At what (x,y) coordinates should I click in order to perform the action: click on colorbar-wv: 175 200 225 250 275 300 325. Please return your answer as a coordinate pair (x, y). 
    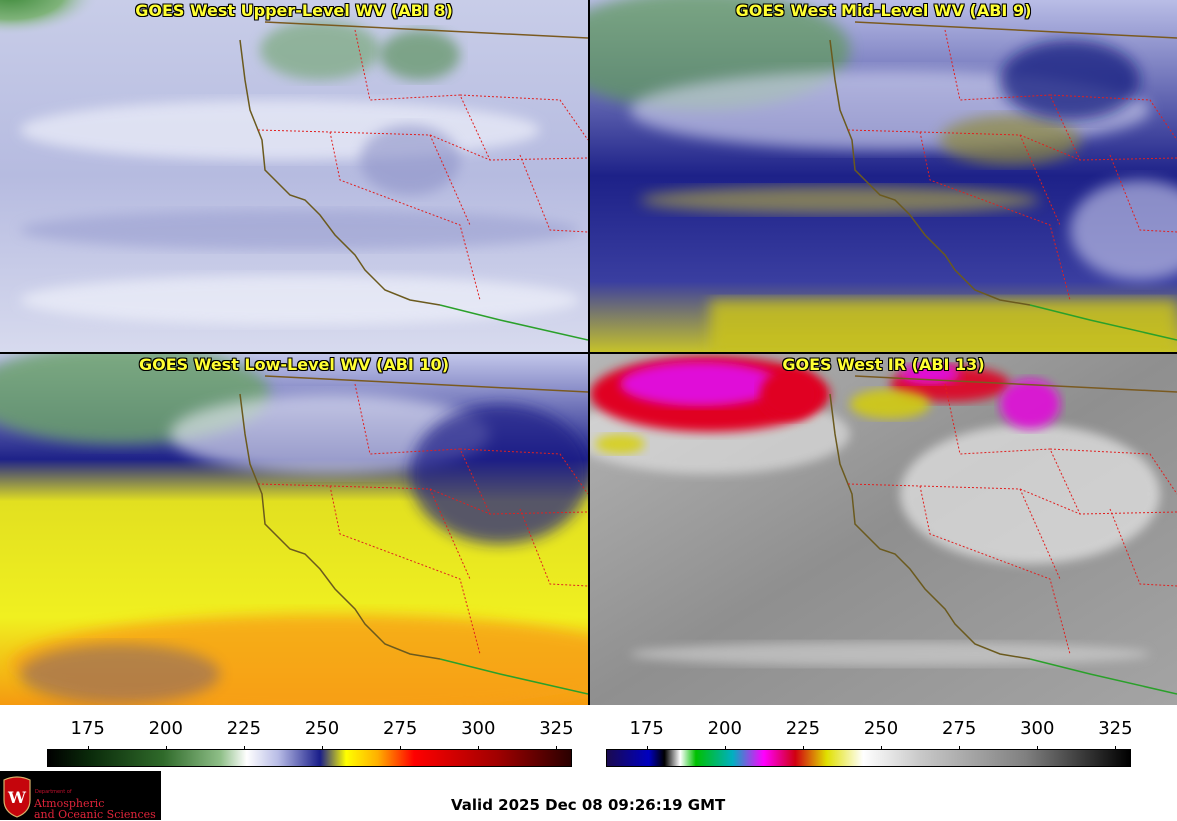
    Looking at the image, I should click on (310, 741).